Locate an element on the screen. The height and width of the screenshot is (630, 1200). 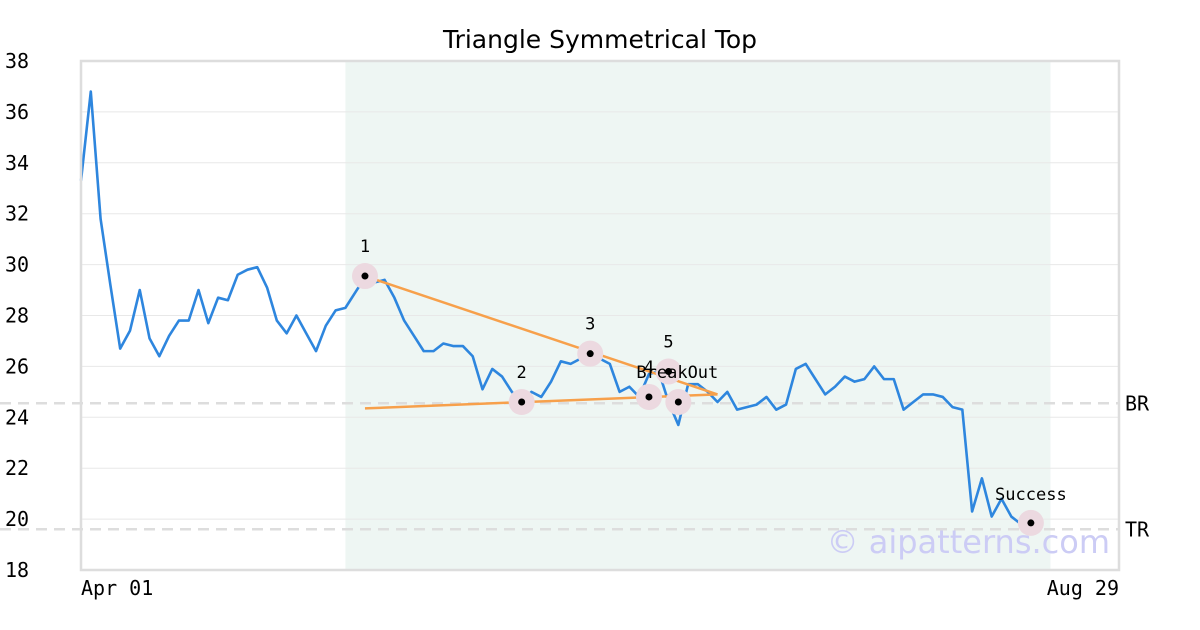
watermark: © aipatterns.com is located at coordinates (968, 542).